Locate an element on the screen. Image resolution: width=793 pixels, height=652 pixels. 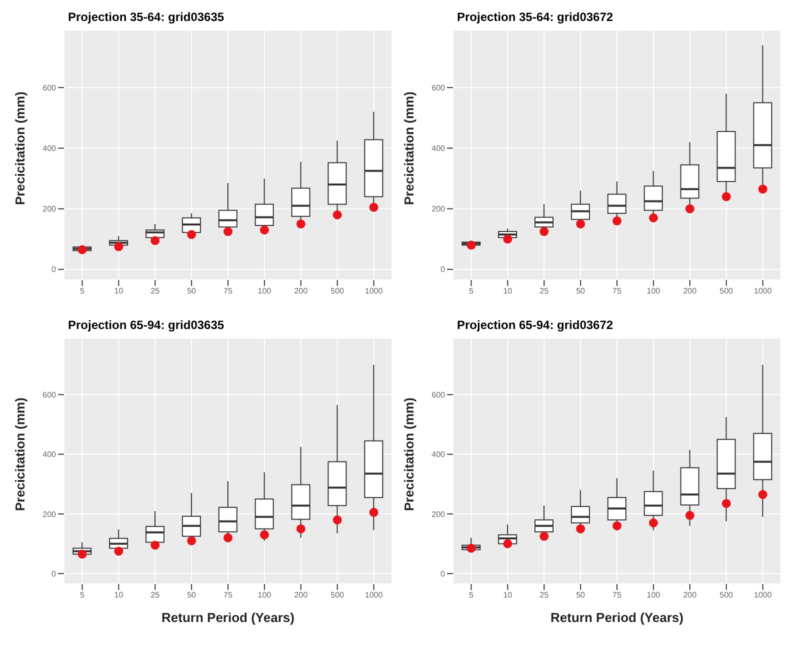
chart-title: Projection 35-64: grid03672 is located at coordinates (535, 17).